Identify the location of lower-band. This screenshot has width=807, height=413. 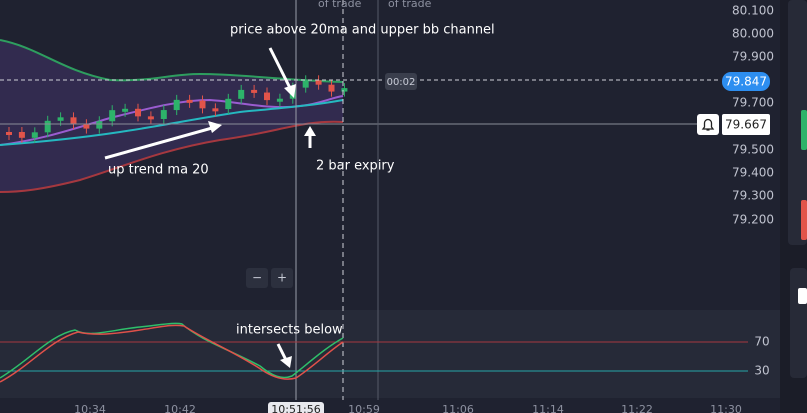
(172, 156).